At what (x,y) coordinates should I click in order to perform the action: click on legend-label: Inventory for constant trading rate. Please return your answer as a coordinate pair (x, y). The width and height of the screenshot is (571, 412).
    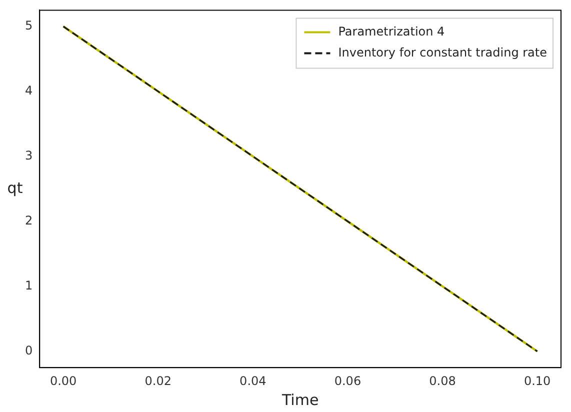
    Looking at the image, I should click on (442, 52).